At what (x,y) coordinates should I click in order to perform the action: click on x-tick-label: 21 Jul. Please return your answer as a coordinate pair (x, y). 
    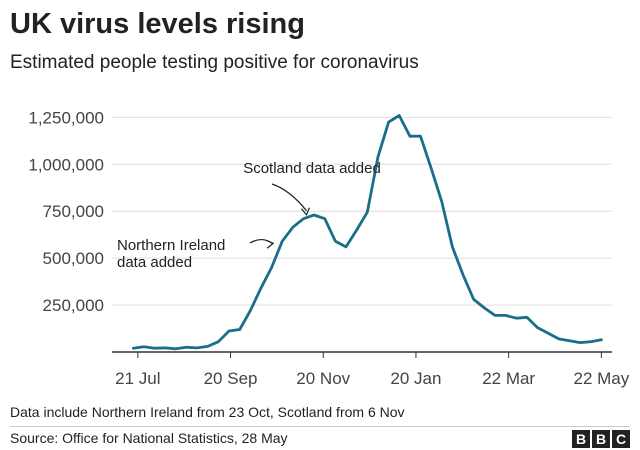
    Looking at the image, I should click on (137, 378).